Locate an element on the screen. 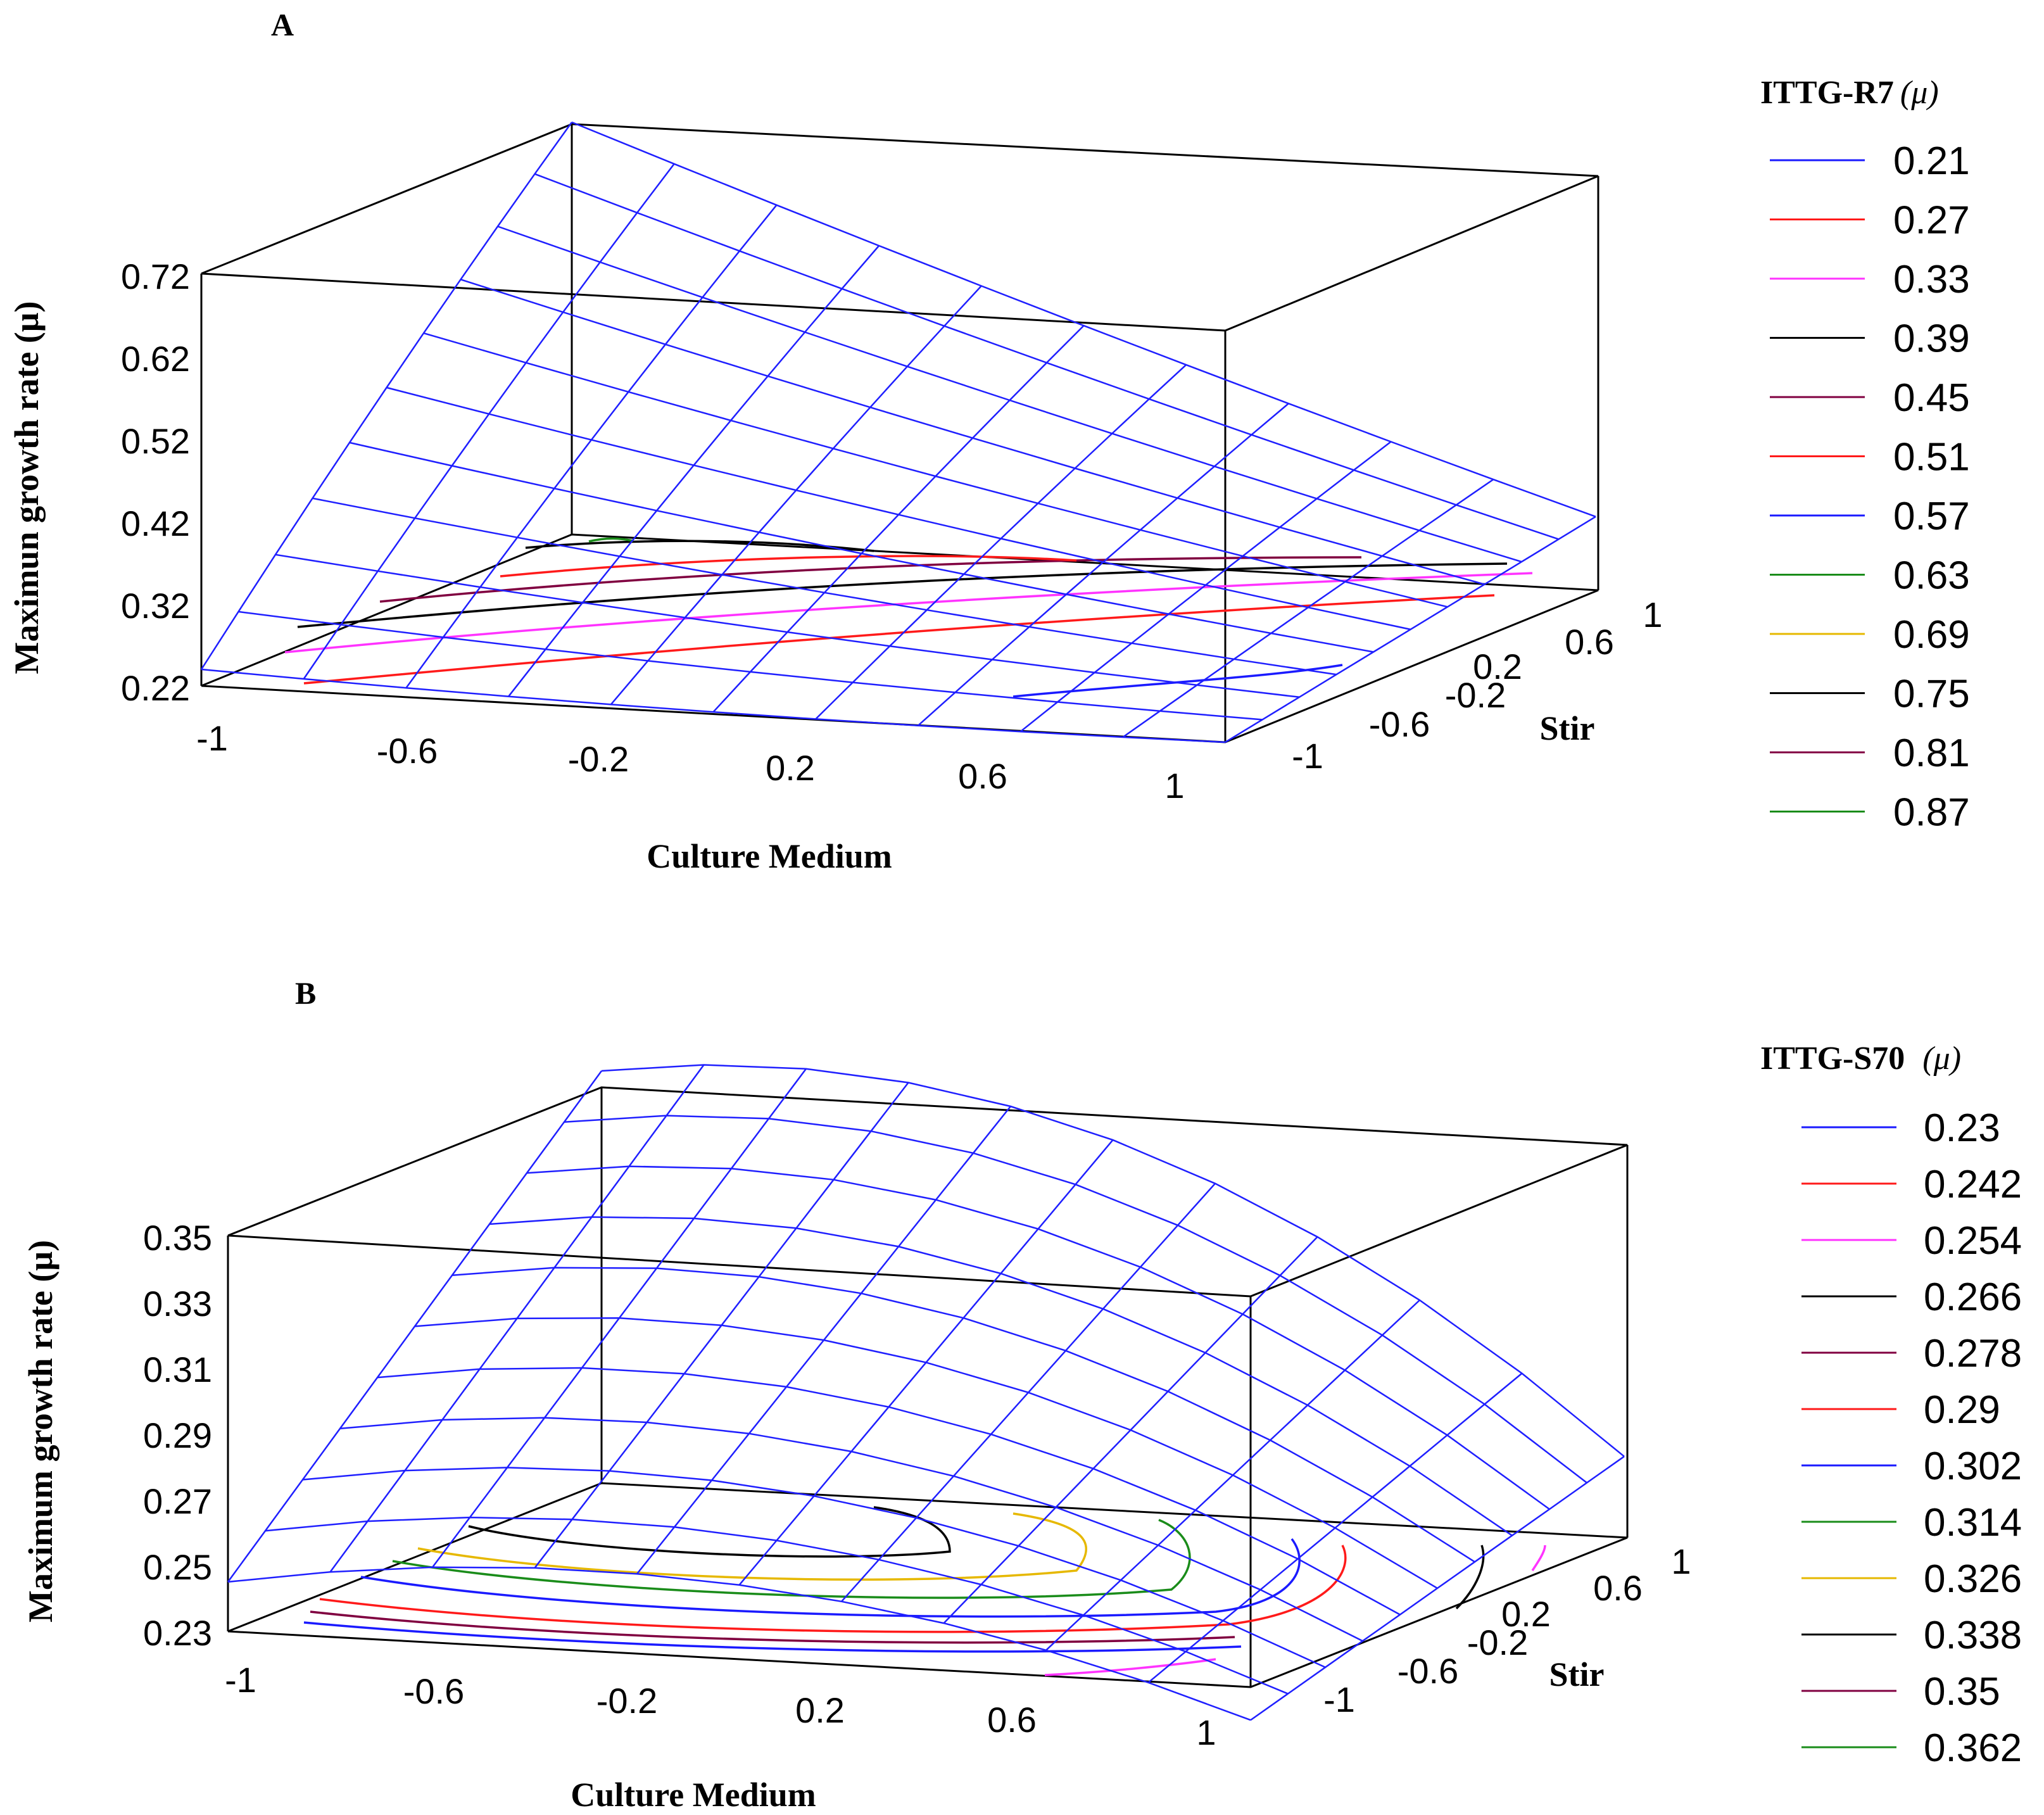 This screenshot has width=2044, height=1815. z-tick: 0.62 is located at coordinates (155, 359).